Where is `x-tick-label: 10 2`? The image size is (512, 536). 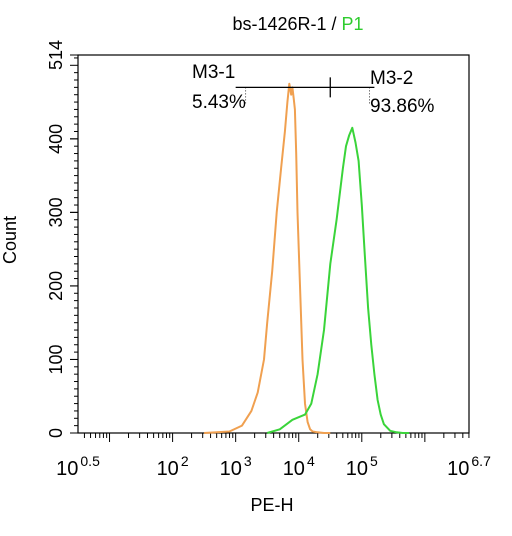 x-tick-label: 10 2 is located at coordinates (173, 466).